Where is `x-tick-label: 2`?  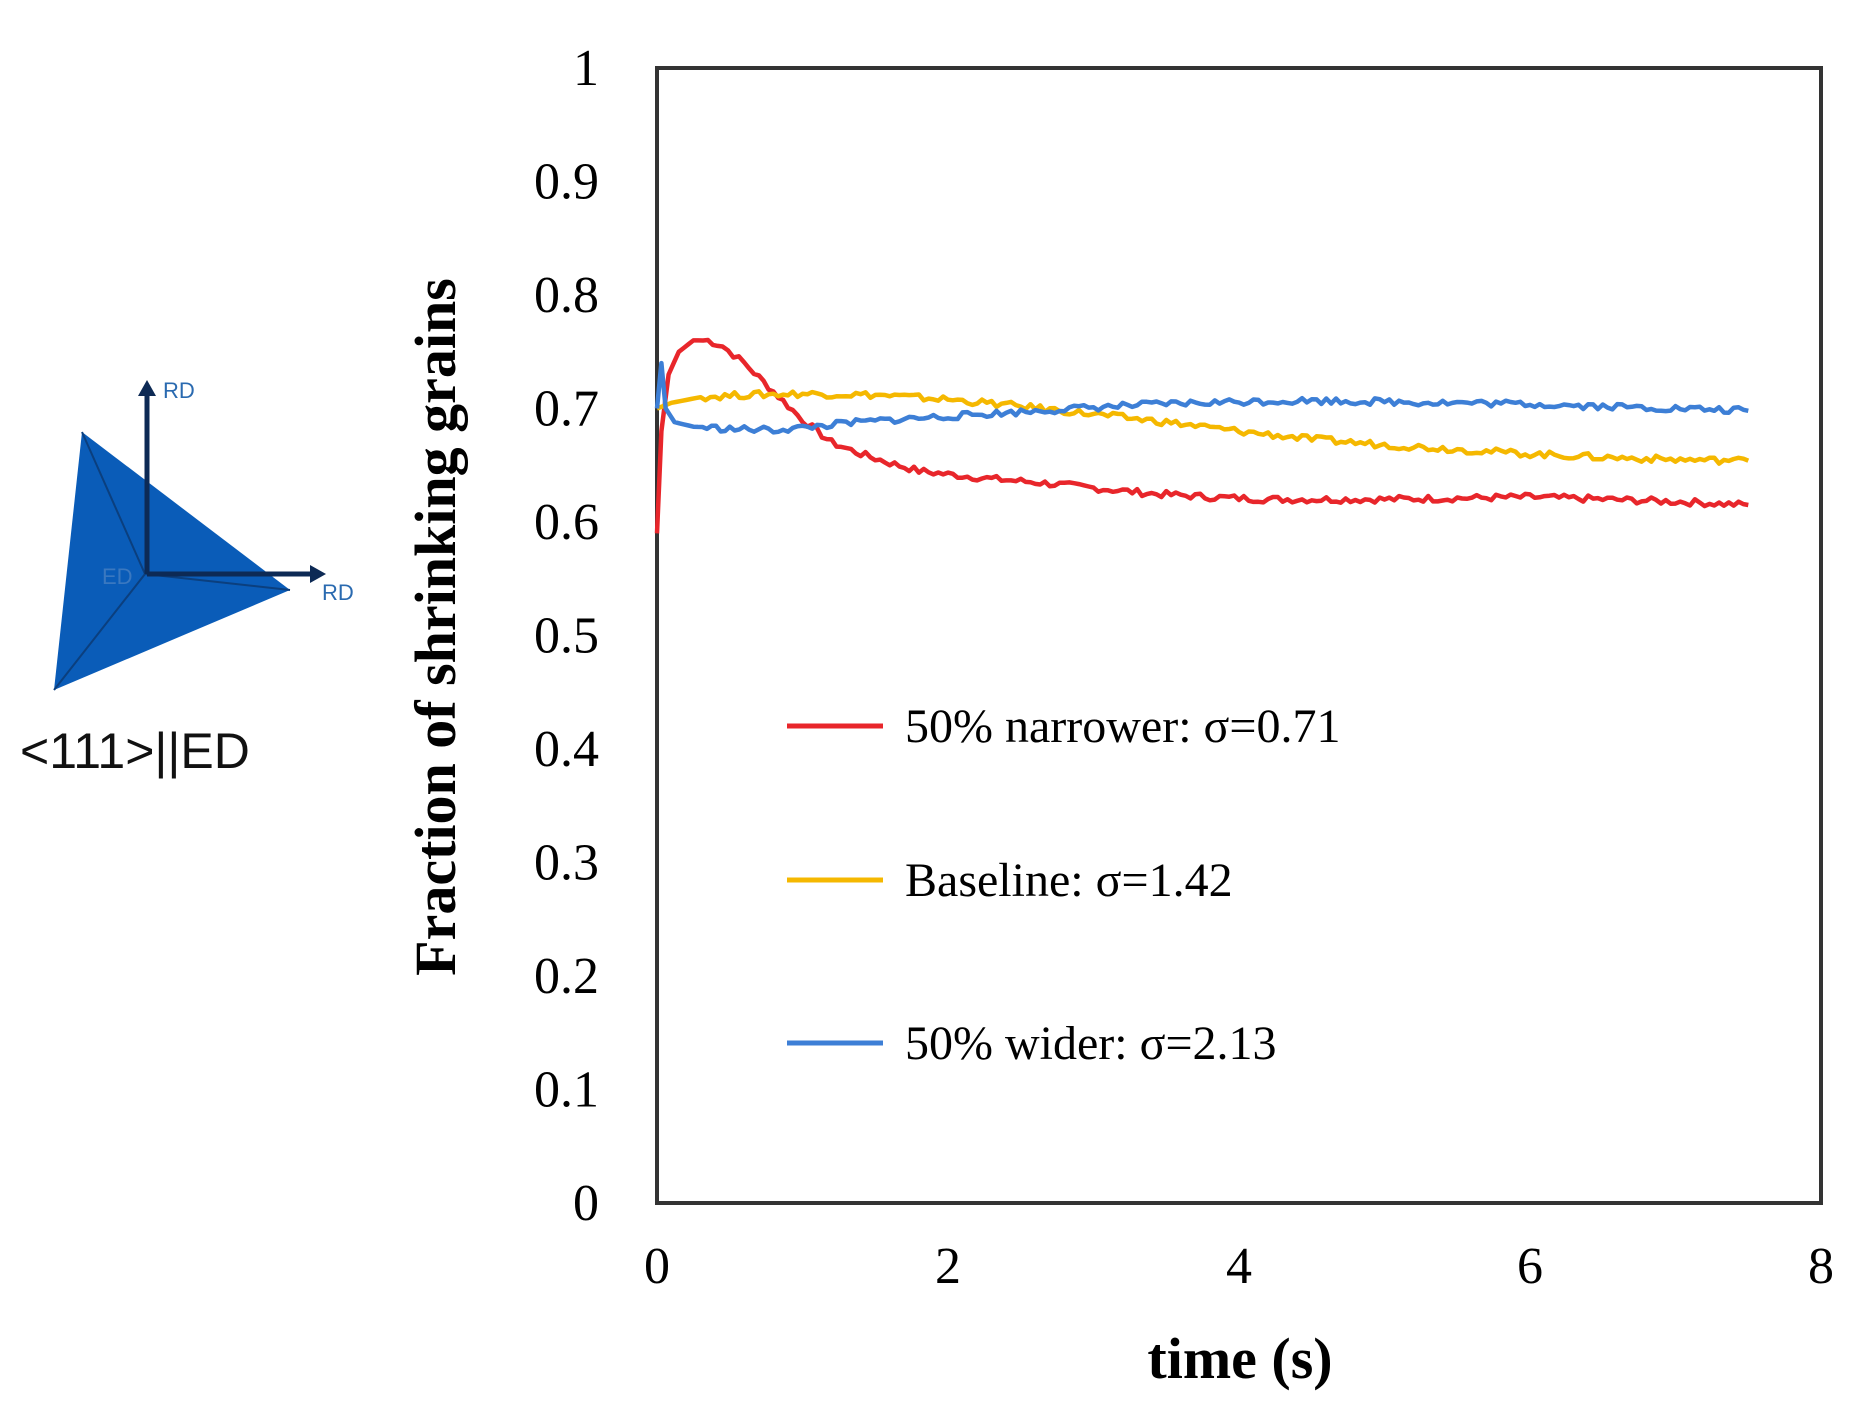
x-tick-label: 2 is located at coordinates (948, 1266).